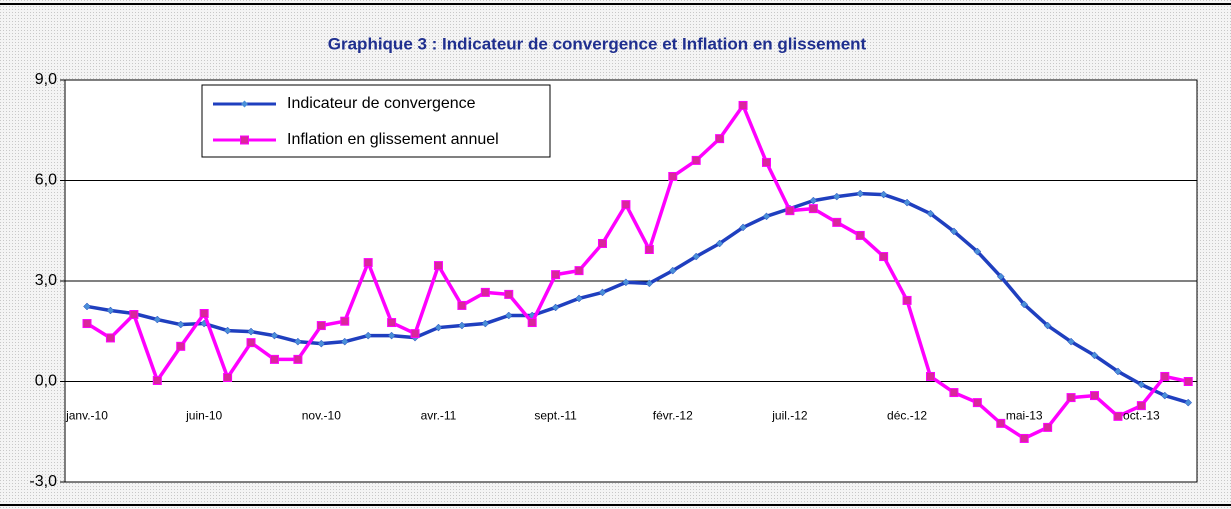  What do you see at coordinates (321, 416) in the screenshot?
I see `x-tick-label: nov.-10` at bounding box center [321, 416].